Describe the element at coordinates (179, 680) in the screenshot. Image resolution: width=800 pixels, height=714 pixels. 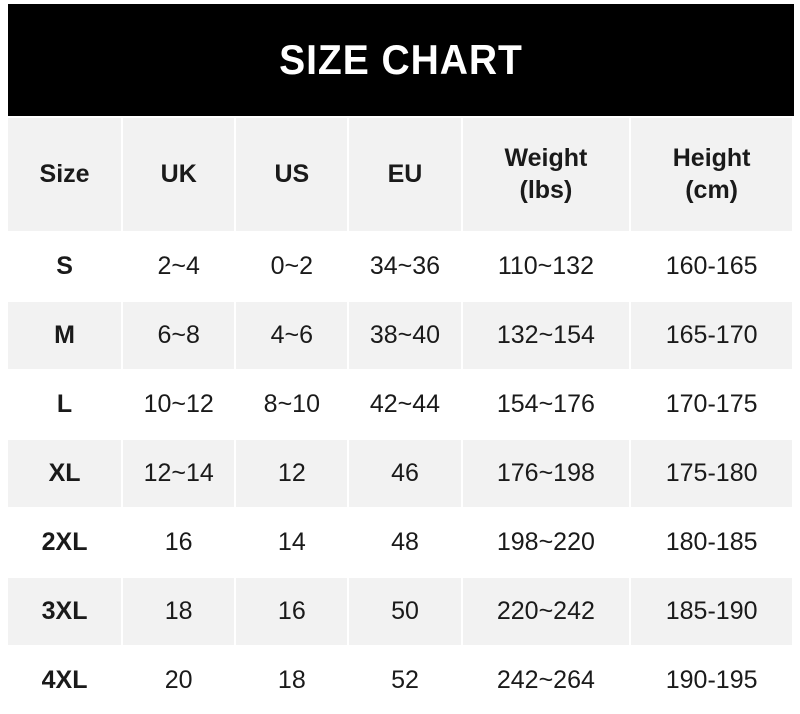
I see `cell-uk: 20` at that location.